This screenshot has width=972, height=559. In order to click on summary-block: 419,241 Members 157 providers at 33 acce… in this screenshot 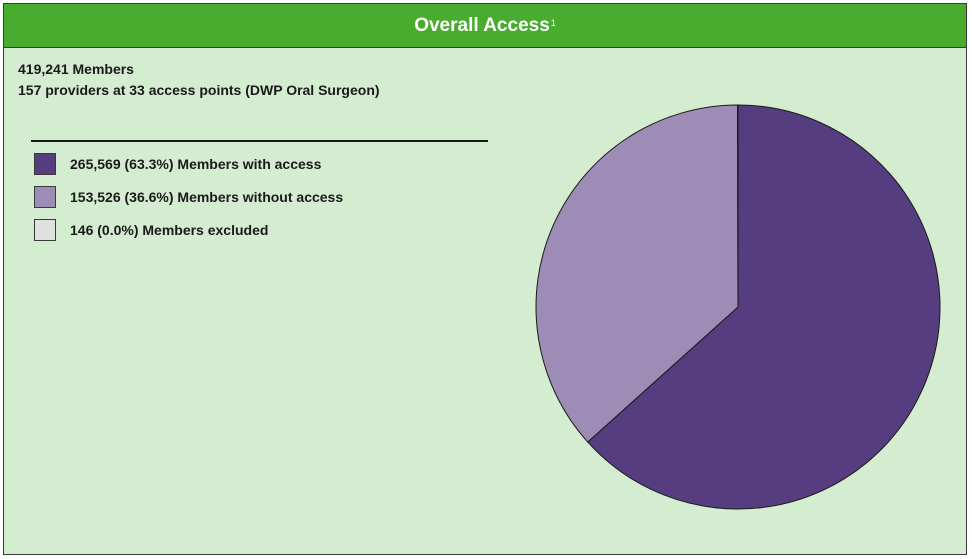, I will do `click(228, 80)`.